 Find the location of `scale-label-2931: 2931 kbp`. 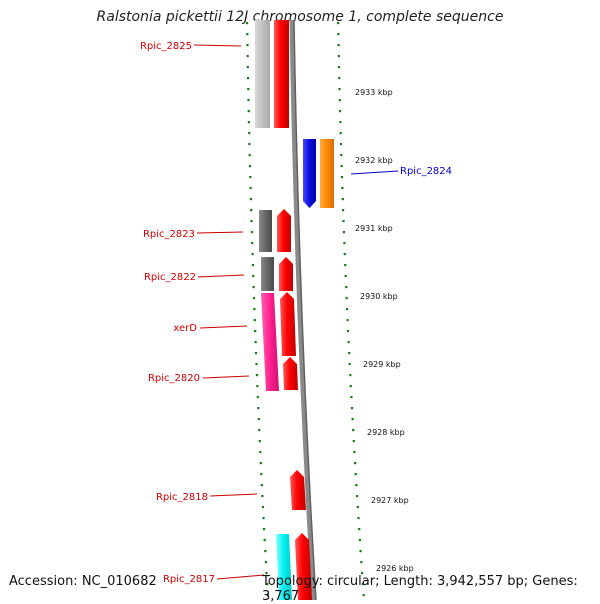

scale-label-2931: 2931 kbp is located at coordinates (374, 228).